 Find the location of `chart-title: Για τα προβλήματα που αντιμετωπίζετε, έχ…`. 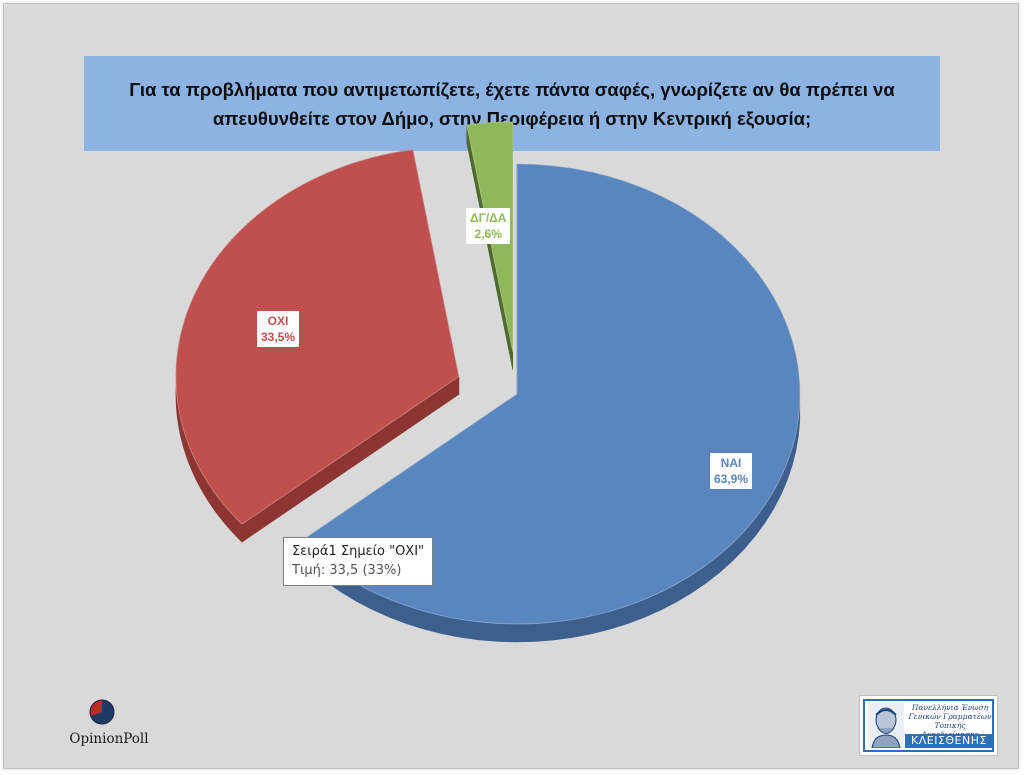

chart-title: Για τα προβλήματα που αντιμετωπίζετε, έχ… is located at coordinates (512, 103).